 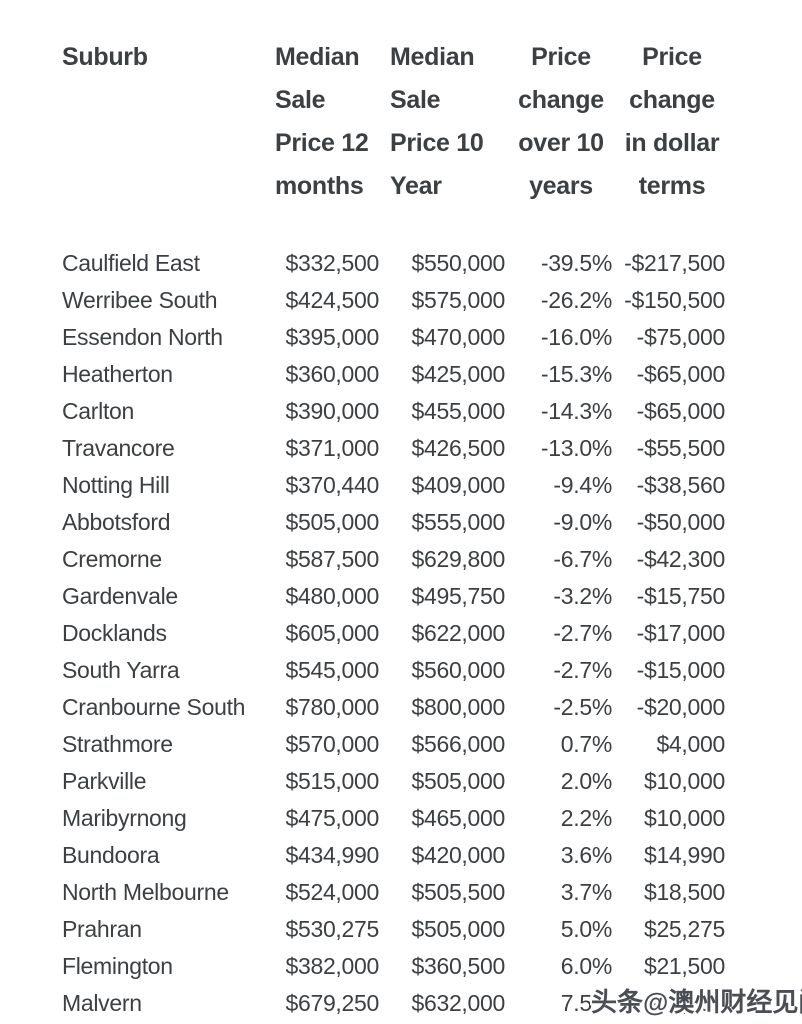 I want to click on cell-pct-change: 5.0%, so click(x=586, y=929).